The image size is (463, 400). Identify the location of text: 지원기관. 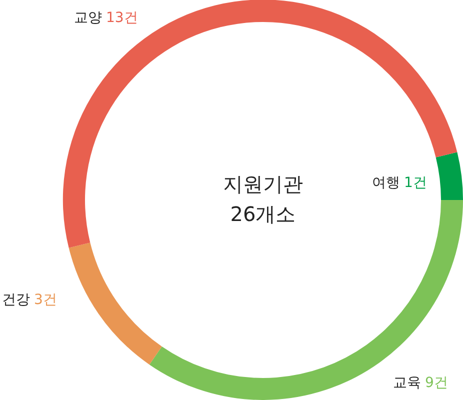
(263, 184).